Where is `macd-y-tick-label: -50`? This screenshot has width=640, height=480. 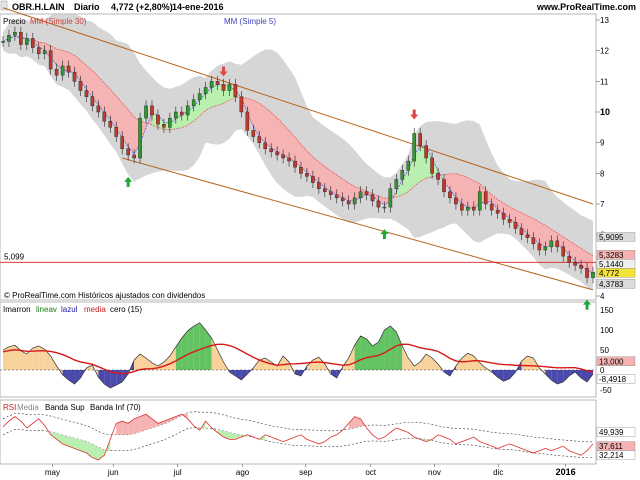
macd-y-tick-label: -50 is located at coordinates (606, 390).